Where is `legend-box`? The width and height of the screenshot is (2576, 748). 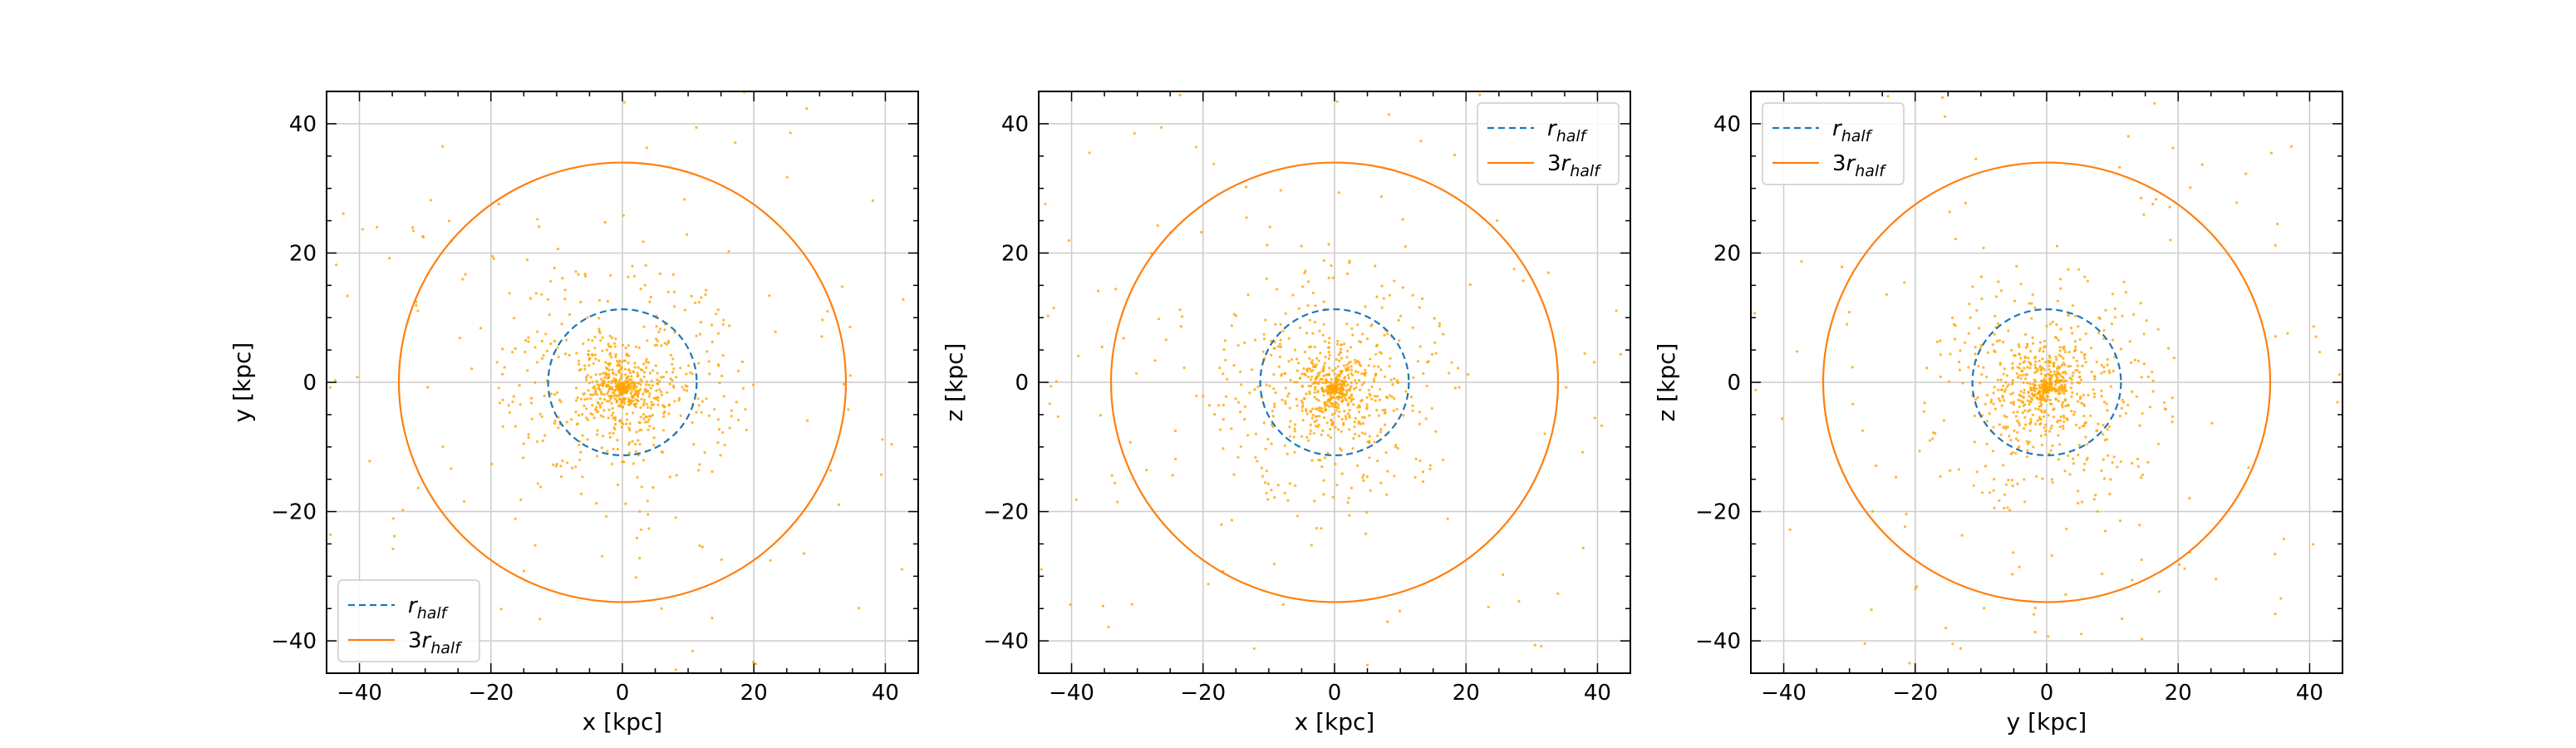
legend-box is located at coordinates (1548, 143).